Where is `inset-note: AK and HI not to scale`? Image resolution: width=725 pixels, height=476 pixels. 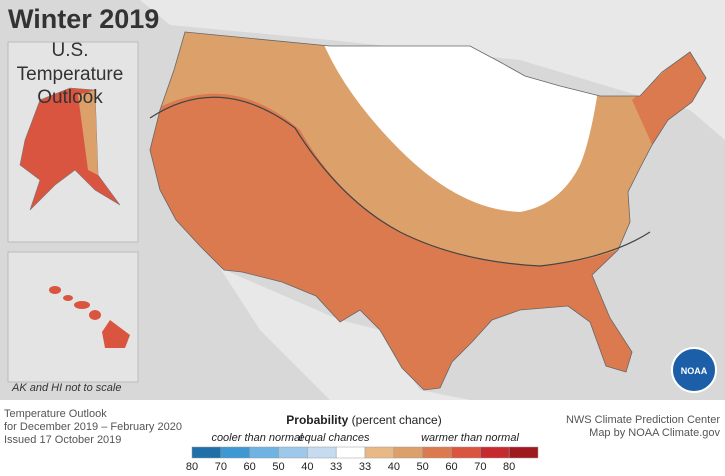
inset-note: AK and HI not to scale is located at coordinates (66, 388).